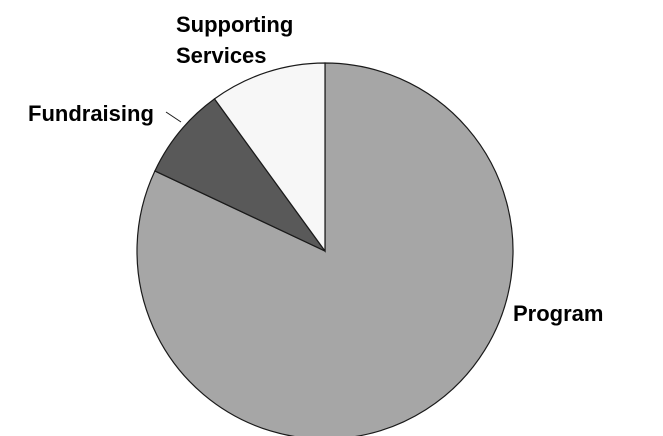  I want to click on pie-label-fundraising: Fundraising, so click(91, 113).